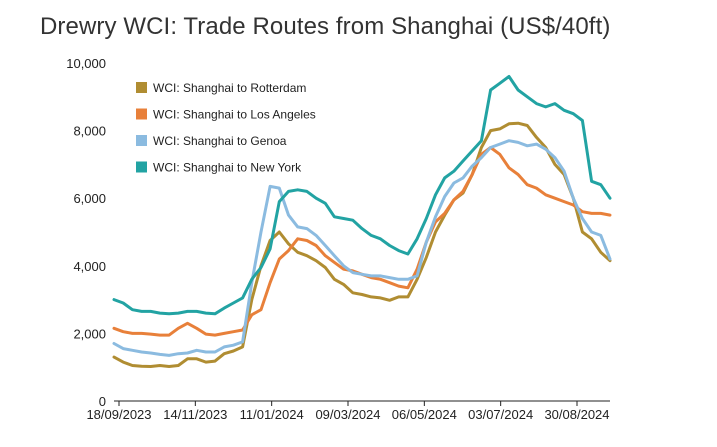  Describe the element at coordinates (234, 115) in the screenshot. I see `legend-label: WCI: Shanghai to Los Angeles` at that location.